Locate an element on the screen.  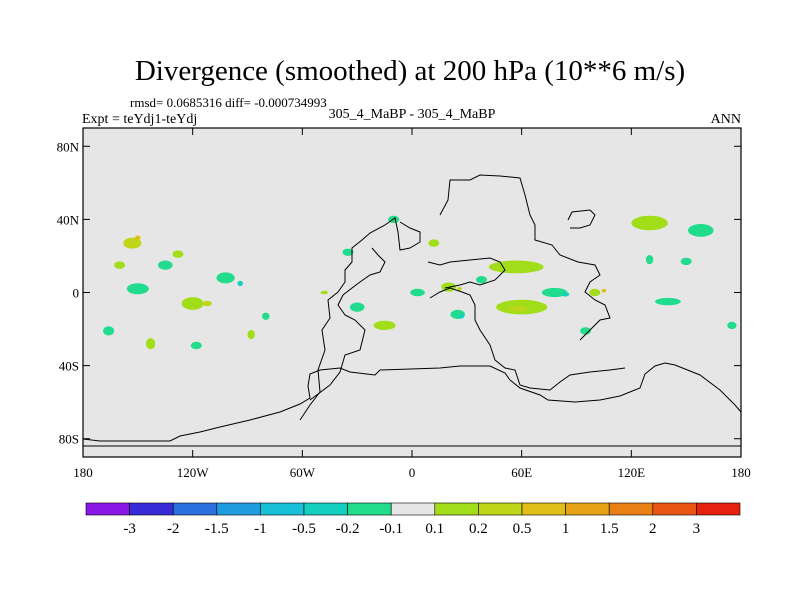
colorbar-label-11: 1.5 is located at coordinates (609, 529).